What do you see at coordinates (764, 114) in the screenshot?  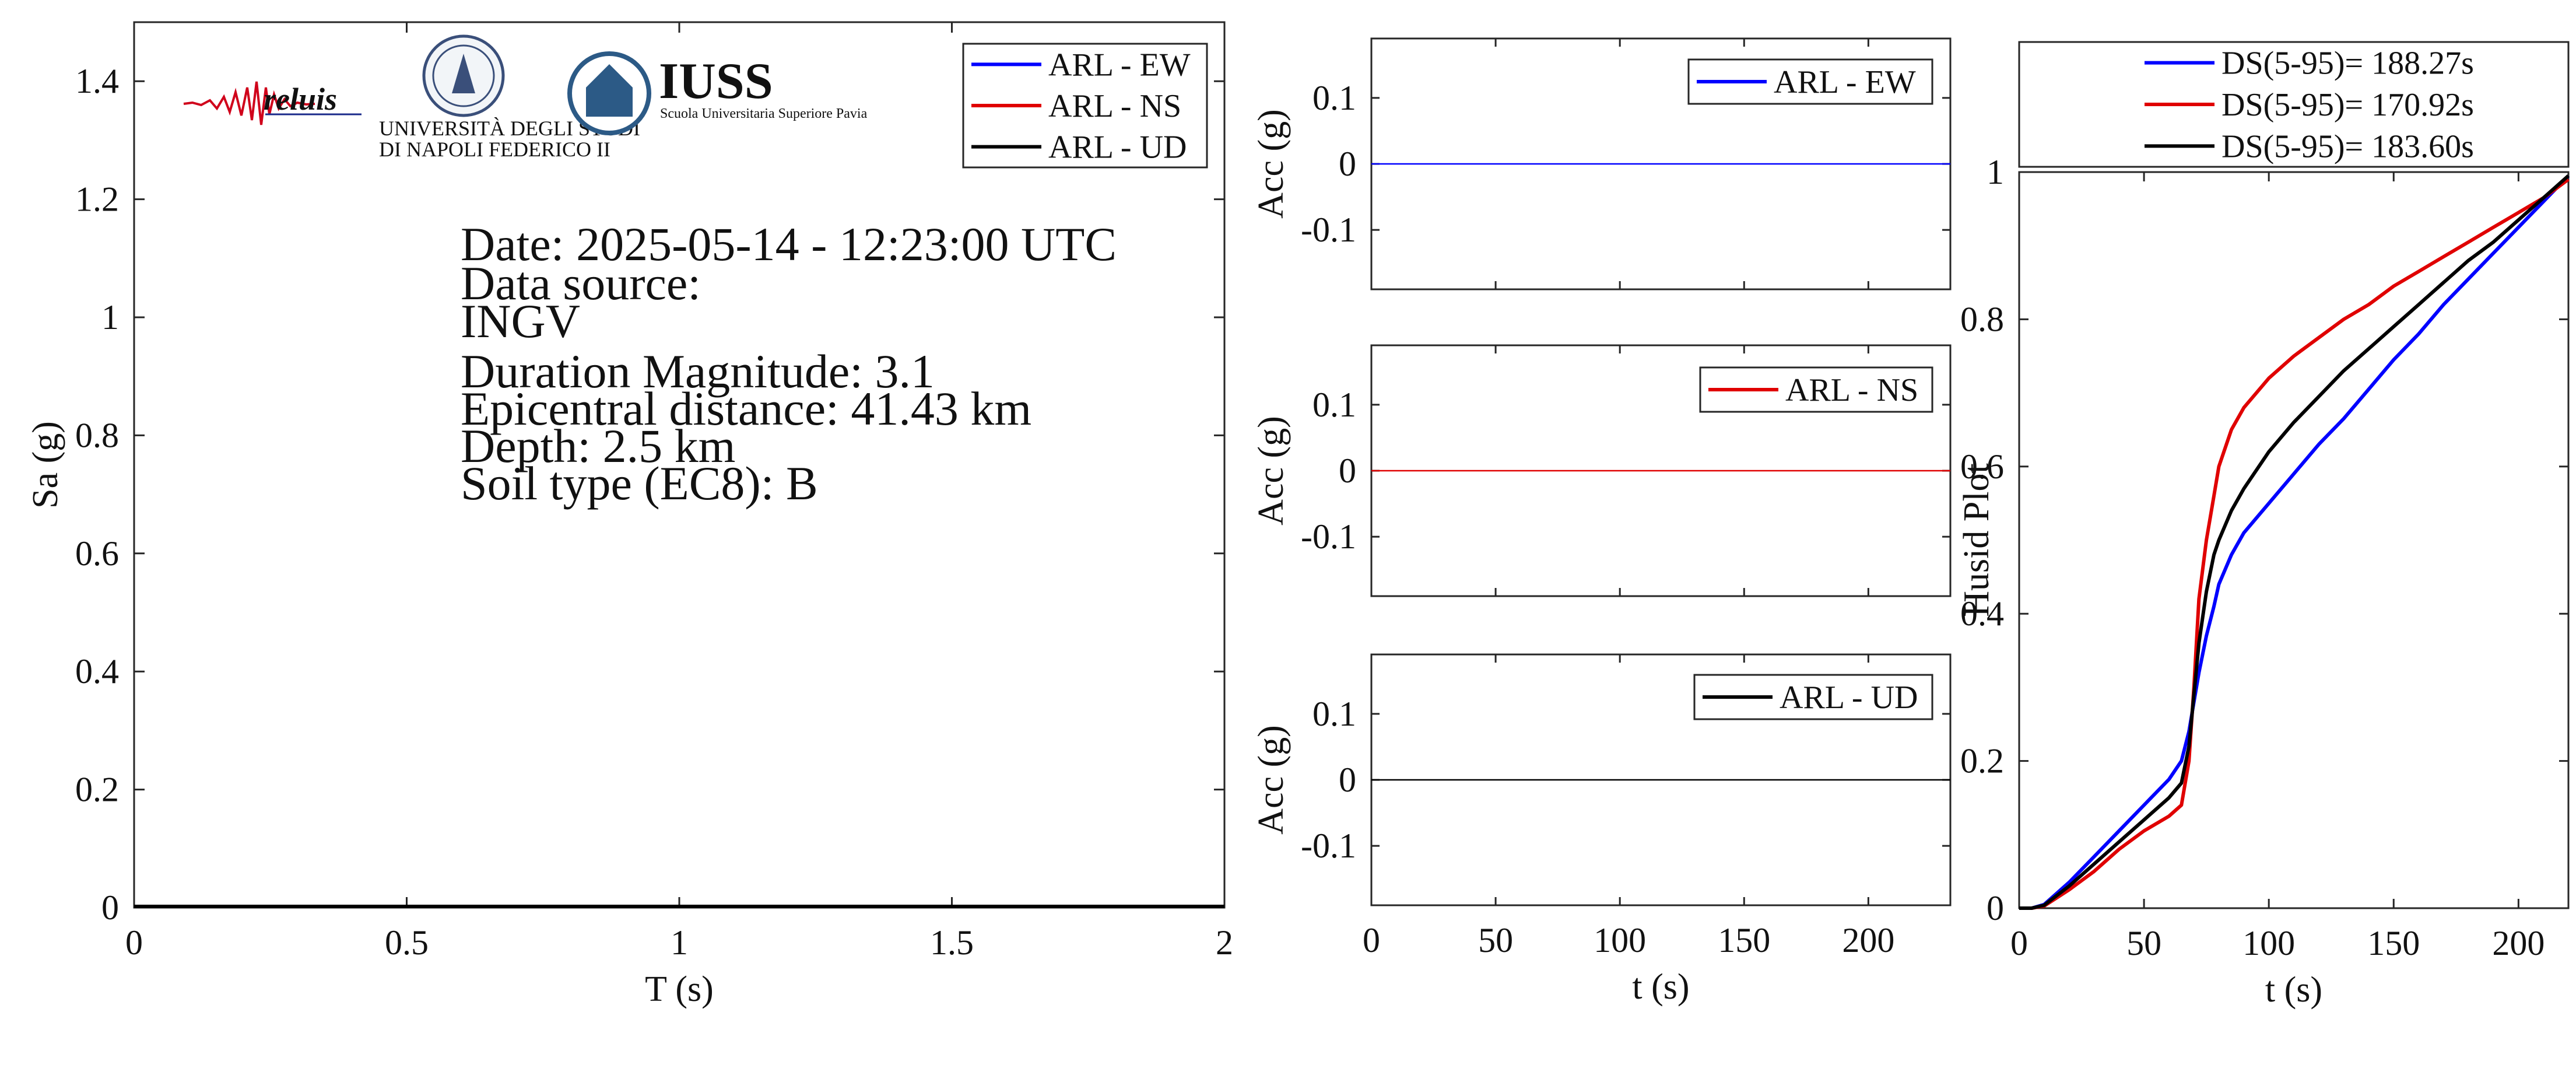 I see `iuss-subtitle: Scuola Universitaria Superiore Pavia` at bounding box center [764, 114].